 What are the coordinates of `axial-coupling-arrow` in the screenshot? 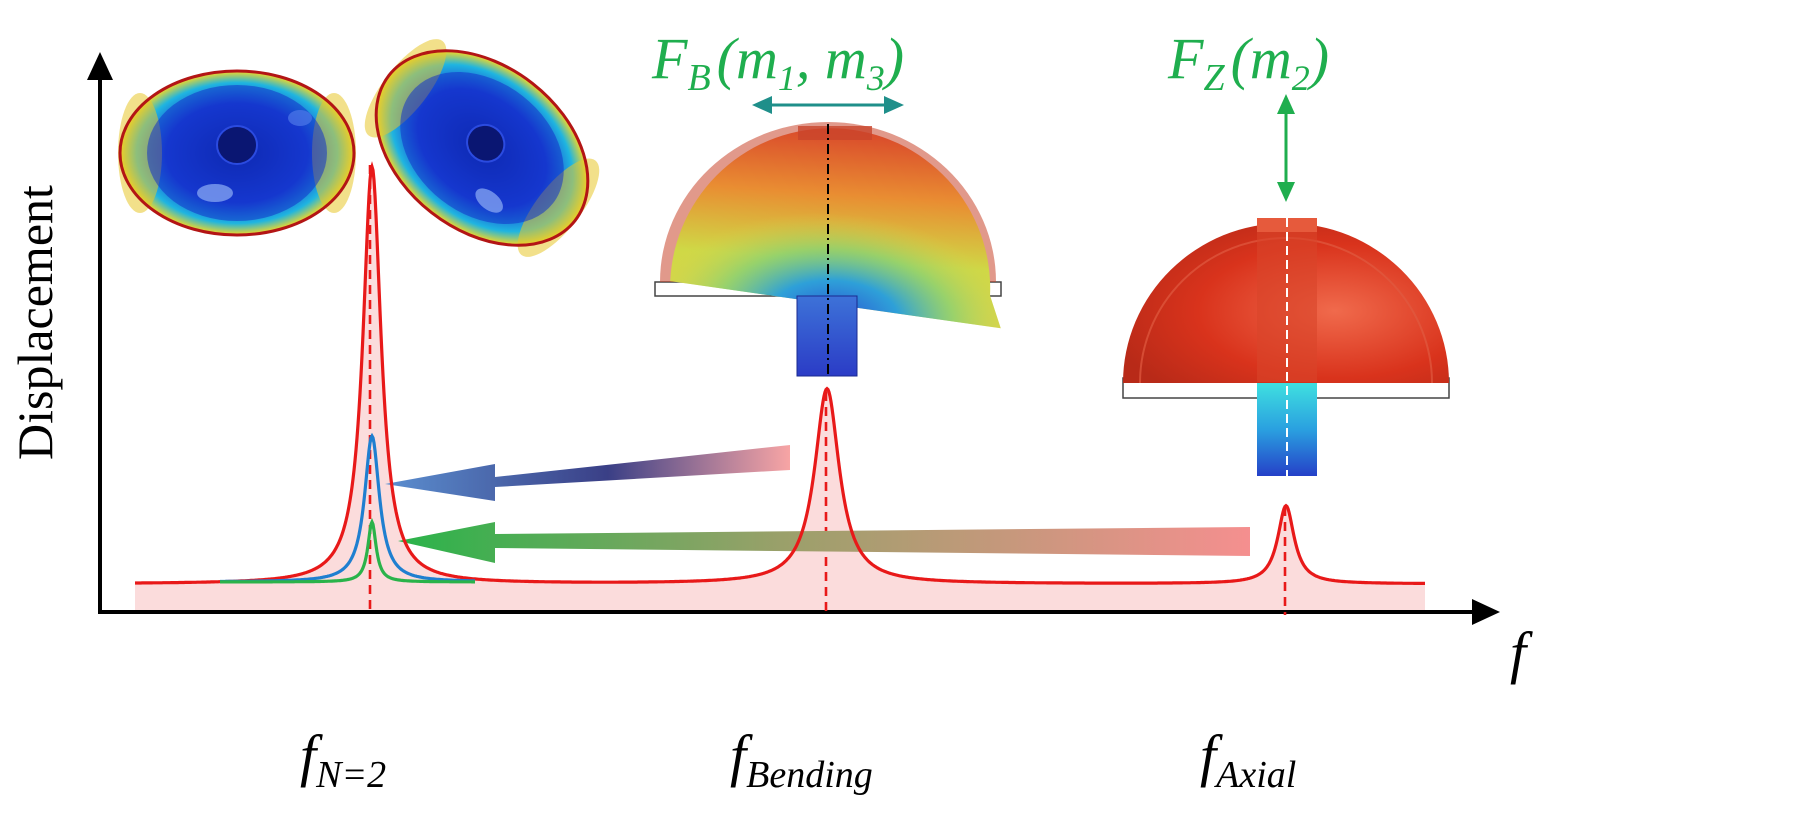 It's located at (824, 542).